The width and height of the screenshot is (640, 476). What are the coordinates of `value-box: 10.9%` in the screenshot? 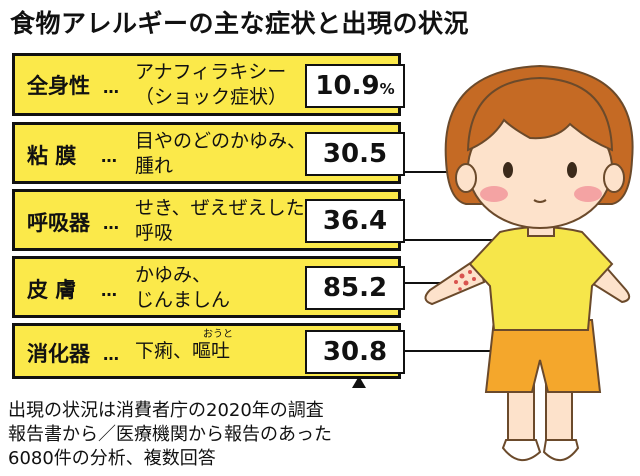 It's located at (355, 86).